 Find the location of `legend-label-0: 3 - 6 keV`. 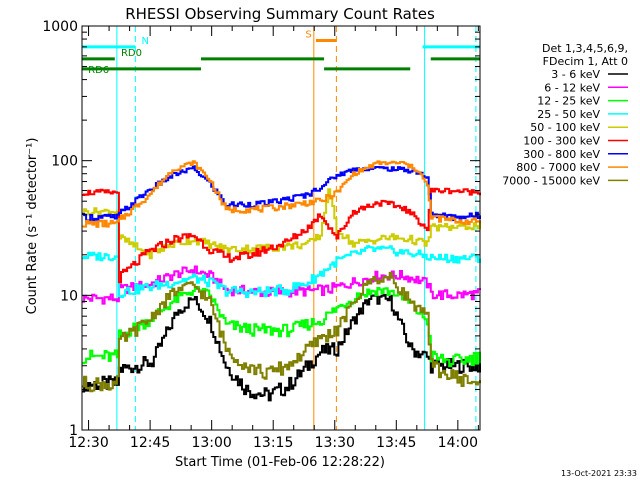

legend-label-0: 3 - 6 keV is located at coordinates (575, 74).